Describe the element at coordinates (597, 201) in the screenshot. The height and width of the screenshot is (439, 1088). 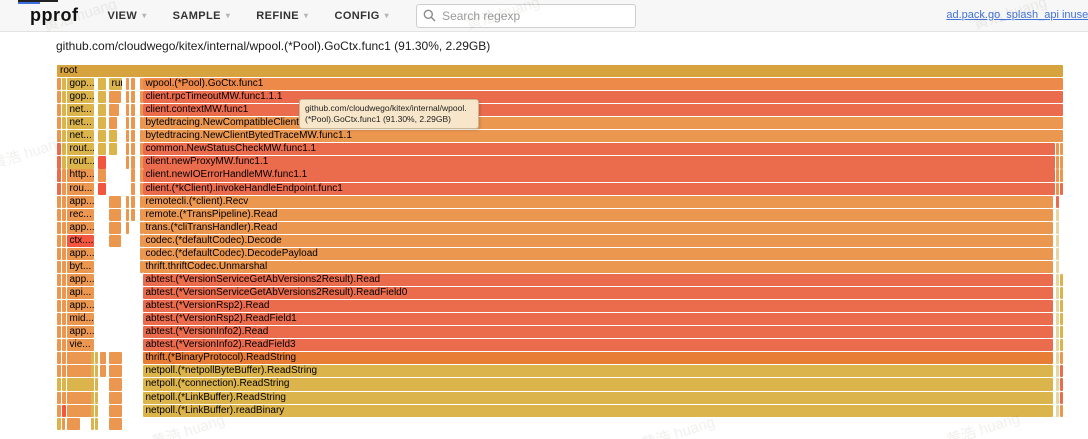
I see `flame-cell: remotecli.(*client).Recv` at that location.